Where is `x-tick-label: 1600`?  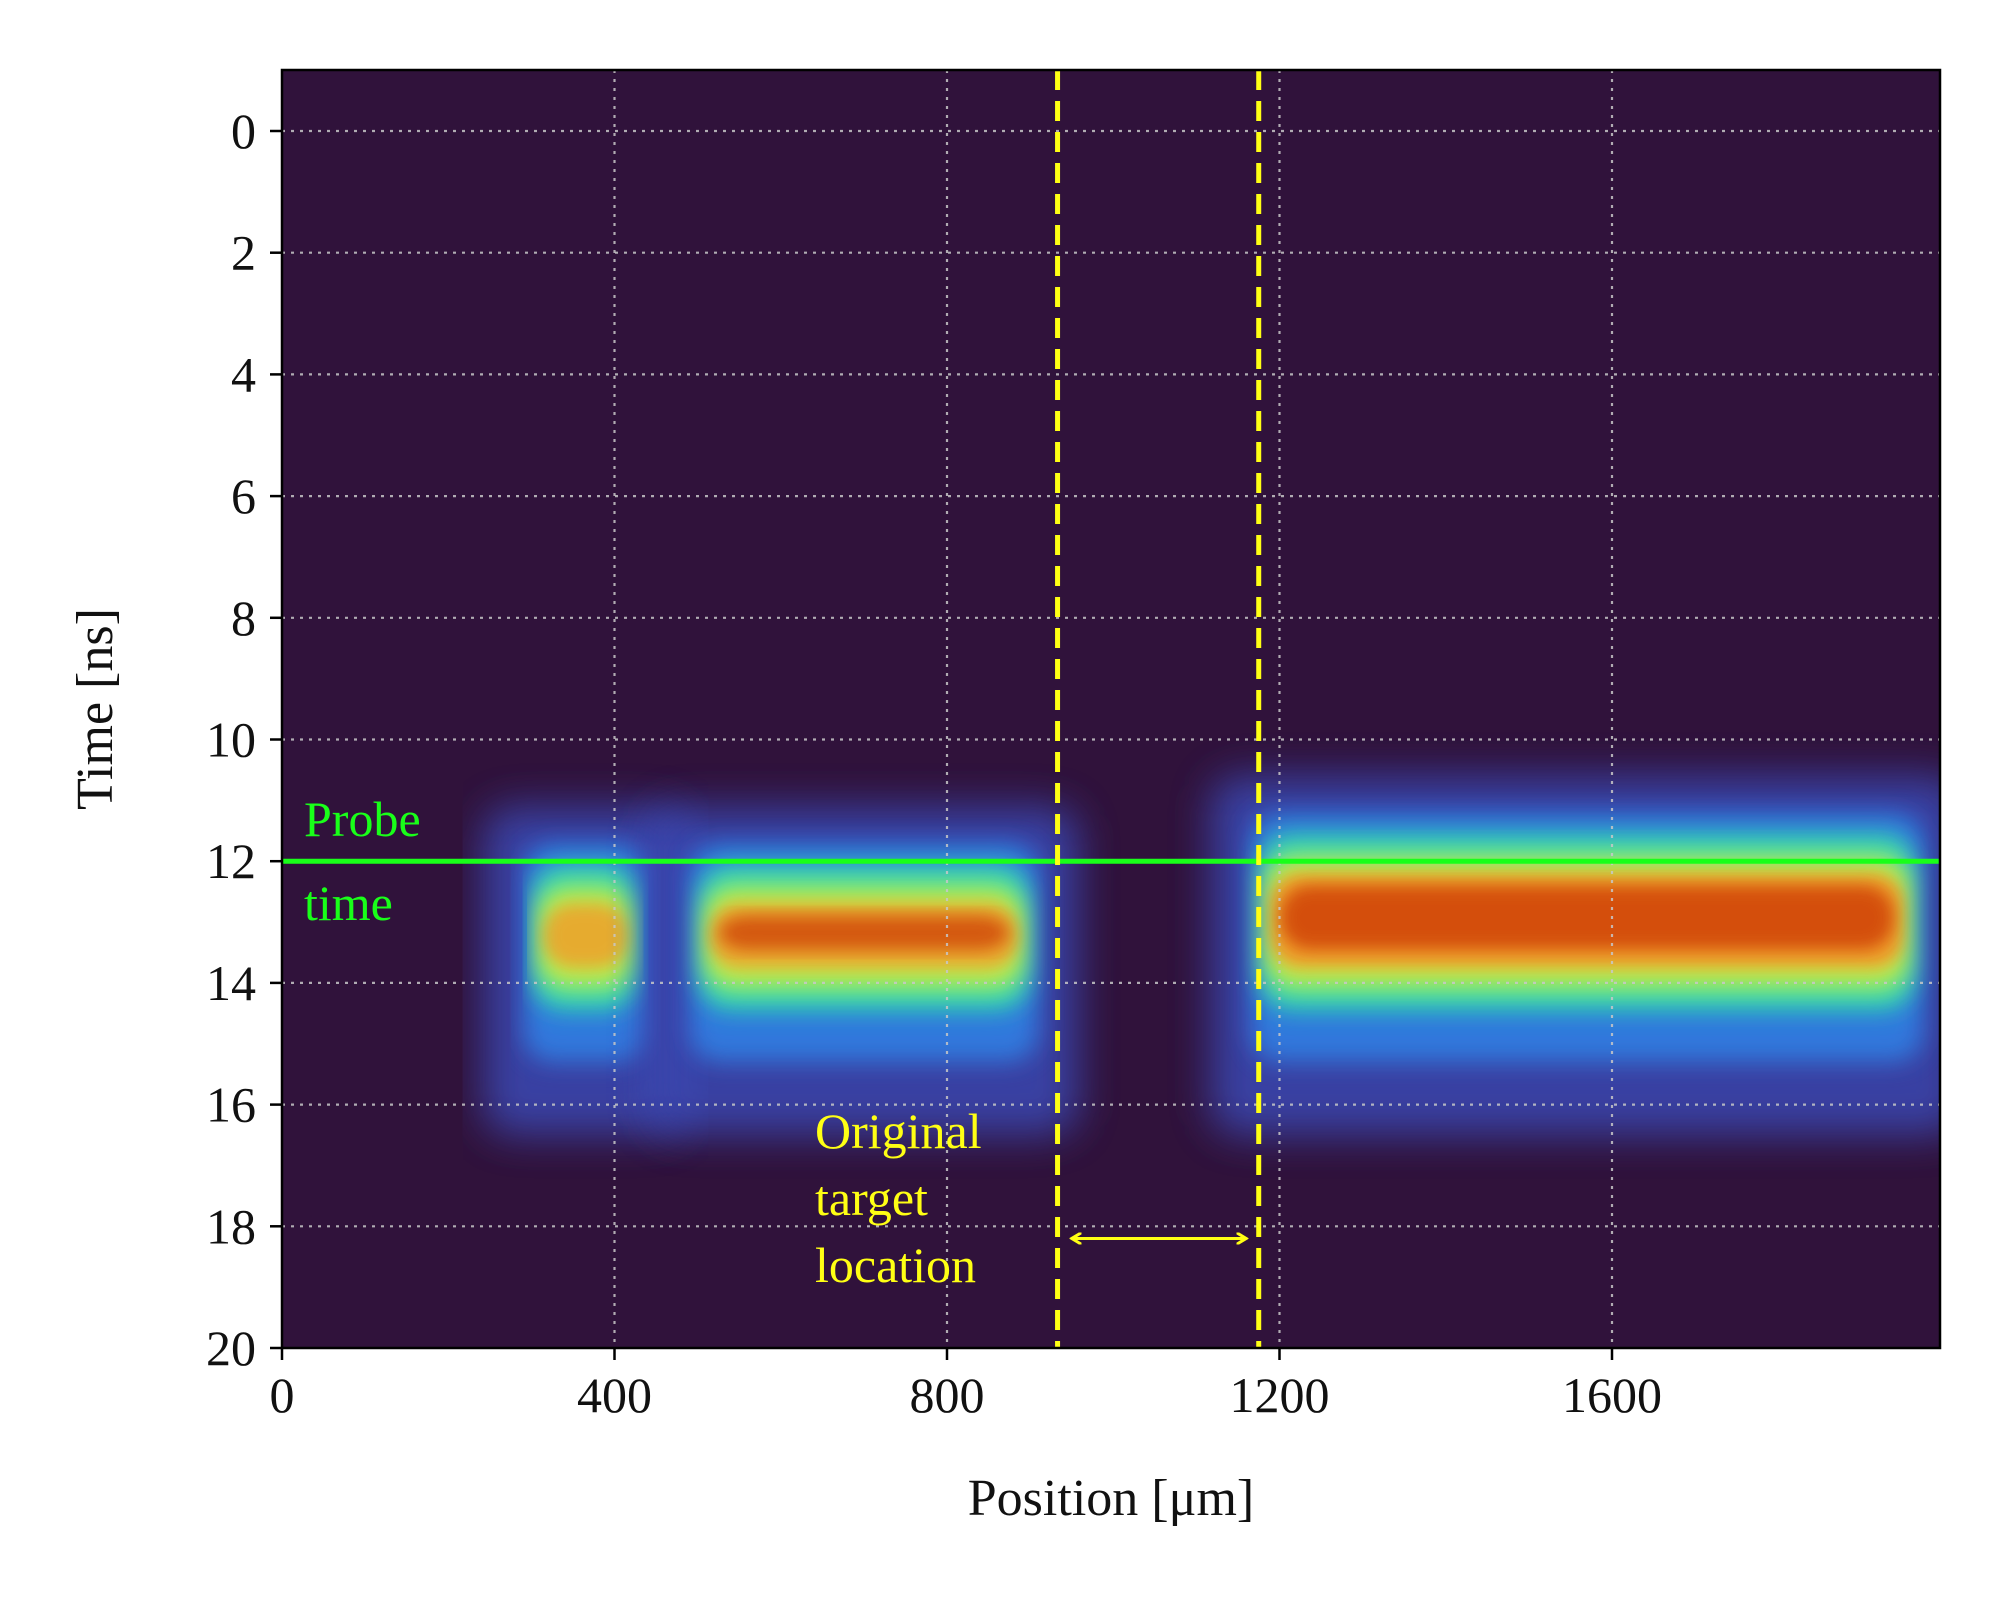 x-tick-label: 1600 is located at coordinates (1612, 1395).